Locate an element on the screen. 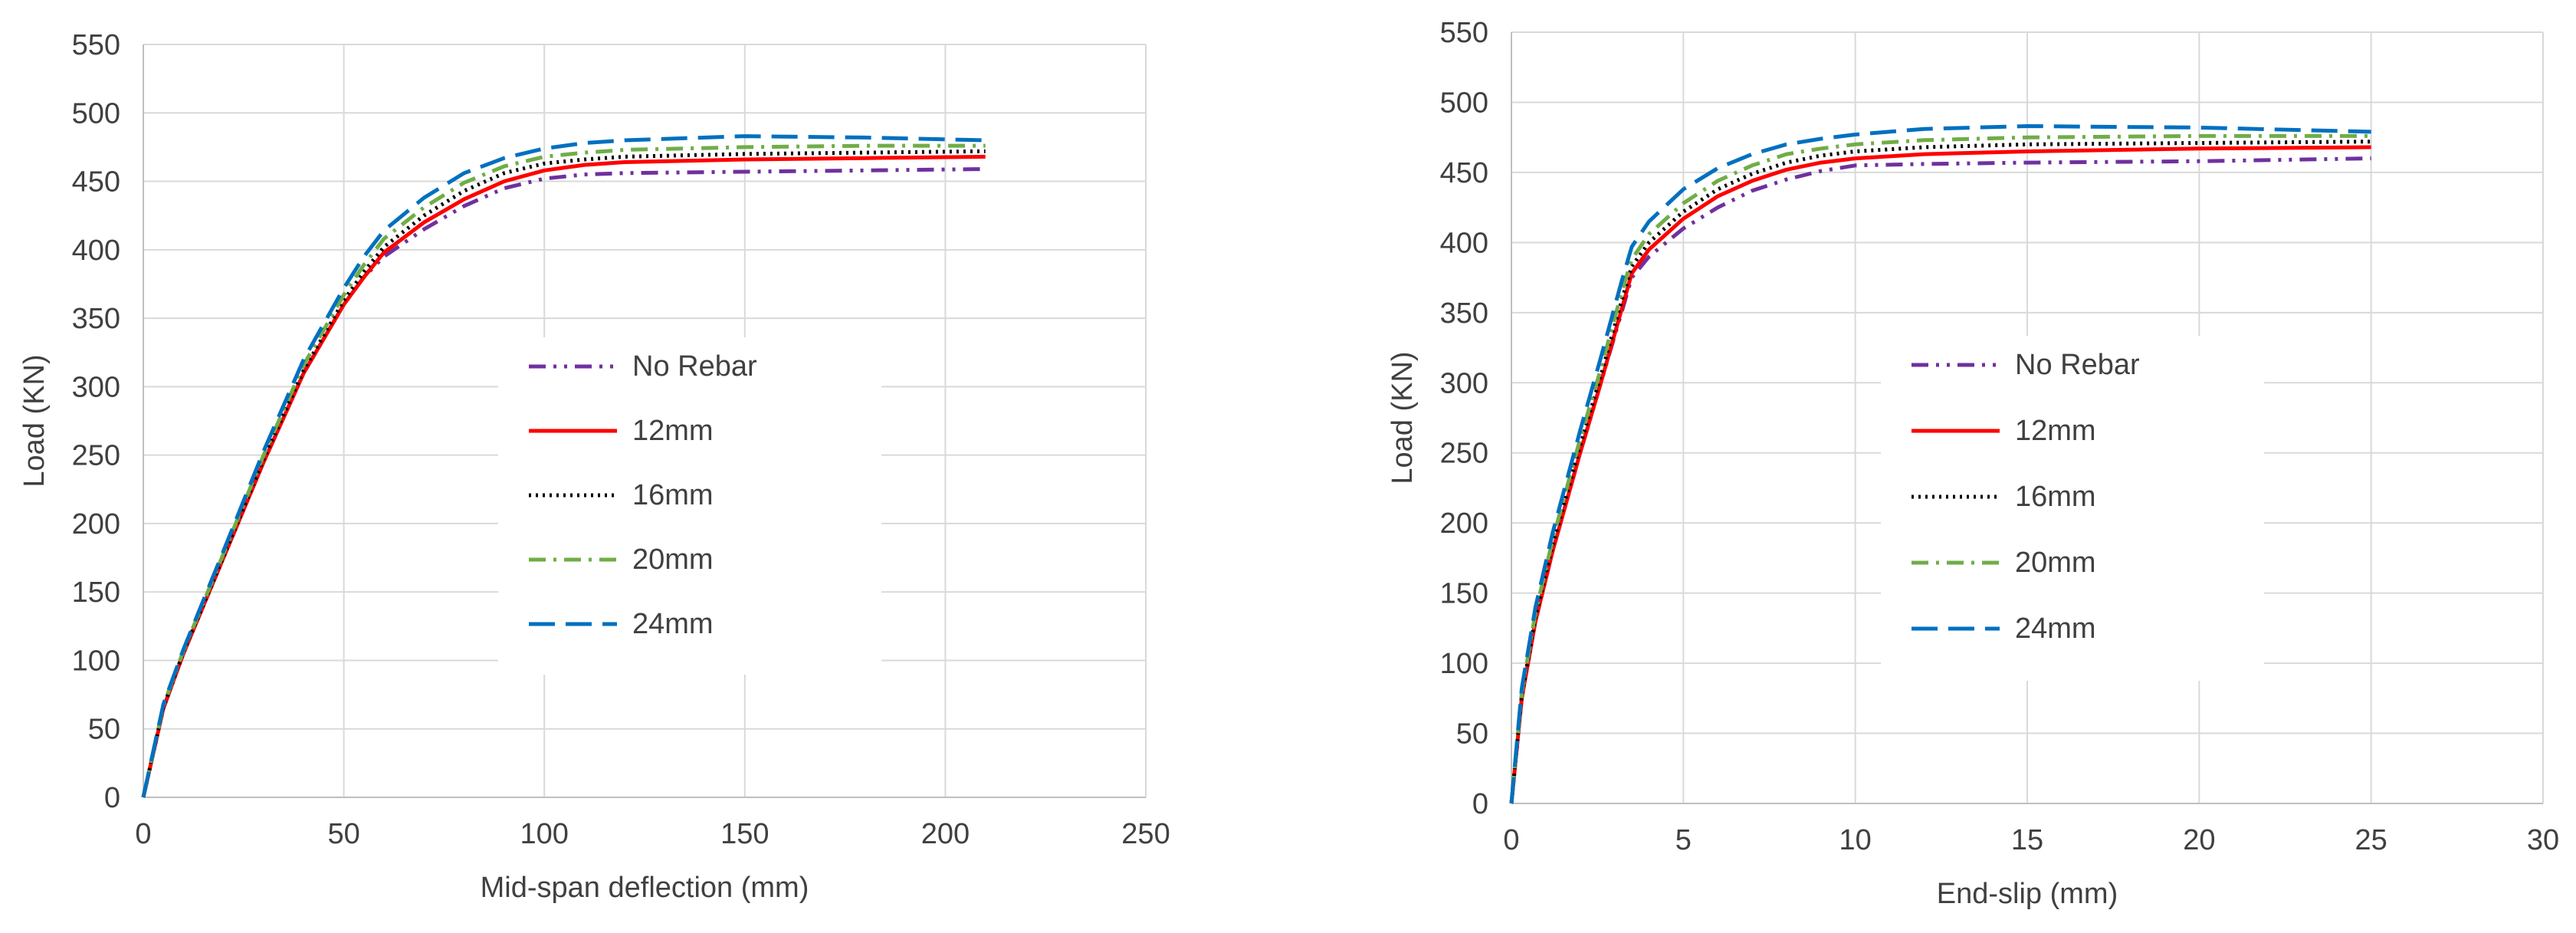 The image size is (2576, 933). x-tick-label: 50 is located at coordinates (343, 834).